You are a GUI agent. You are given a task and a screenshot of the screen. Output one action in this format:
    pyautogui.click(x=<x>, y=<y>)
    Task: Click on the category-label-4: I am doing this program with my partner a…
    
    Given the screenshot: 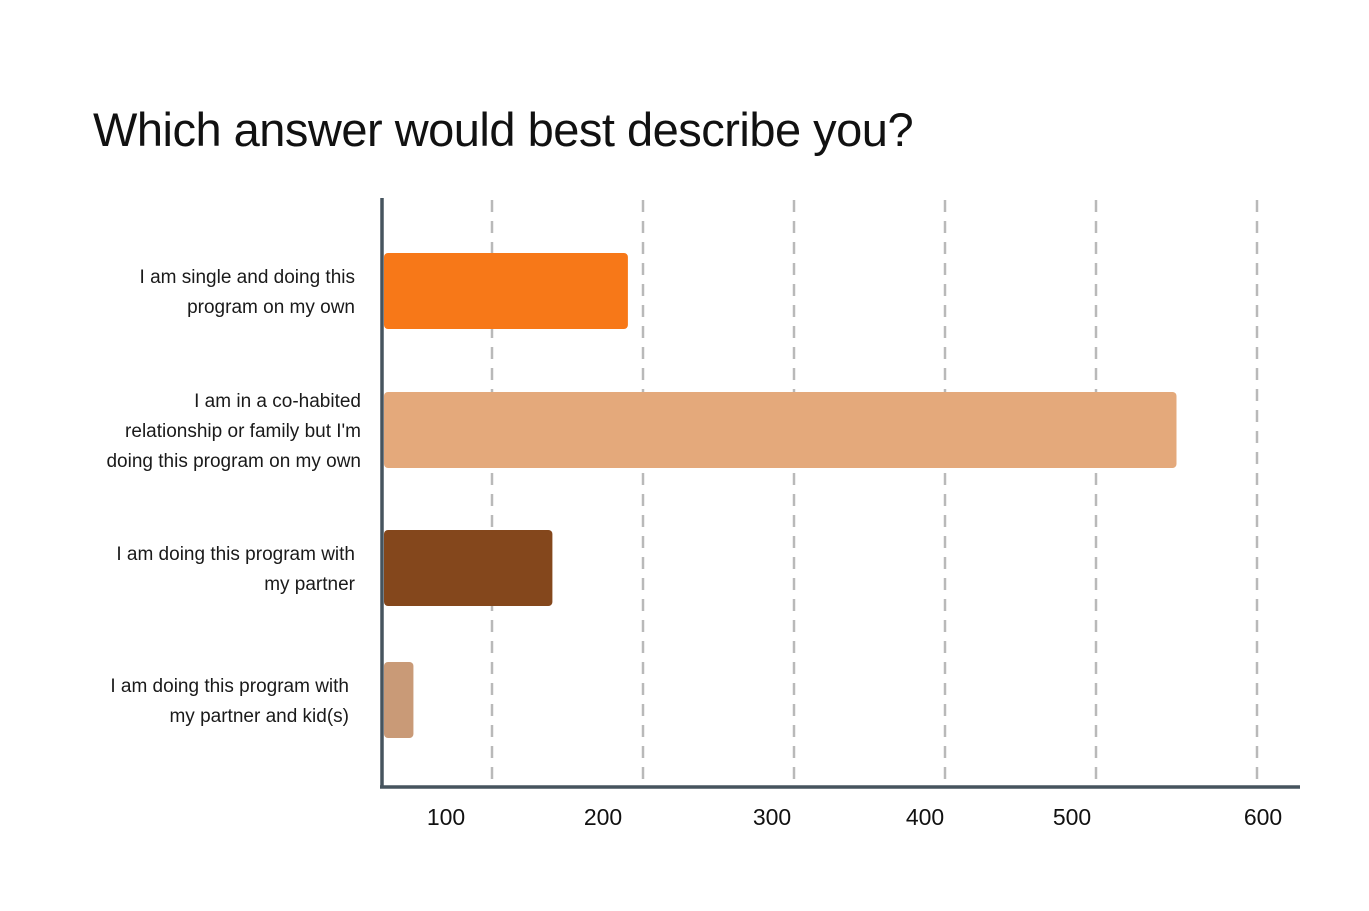 What is the action you would take?
    pyautogui.click(x=229, y=701)
    